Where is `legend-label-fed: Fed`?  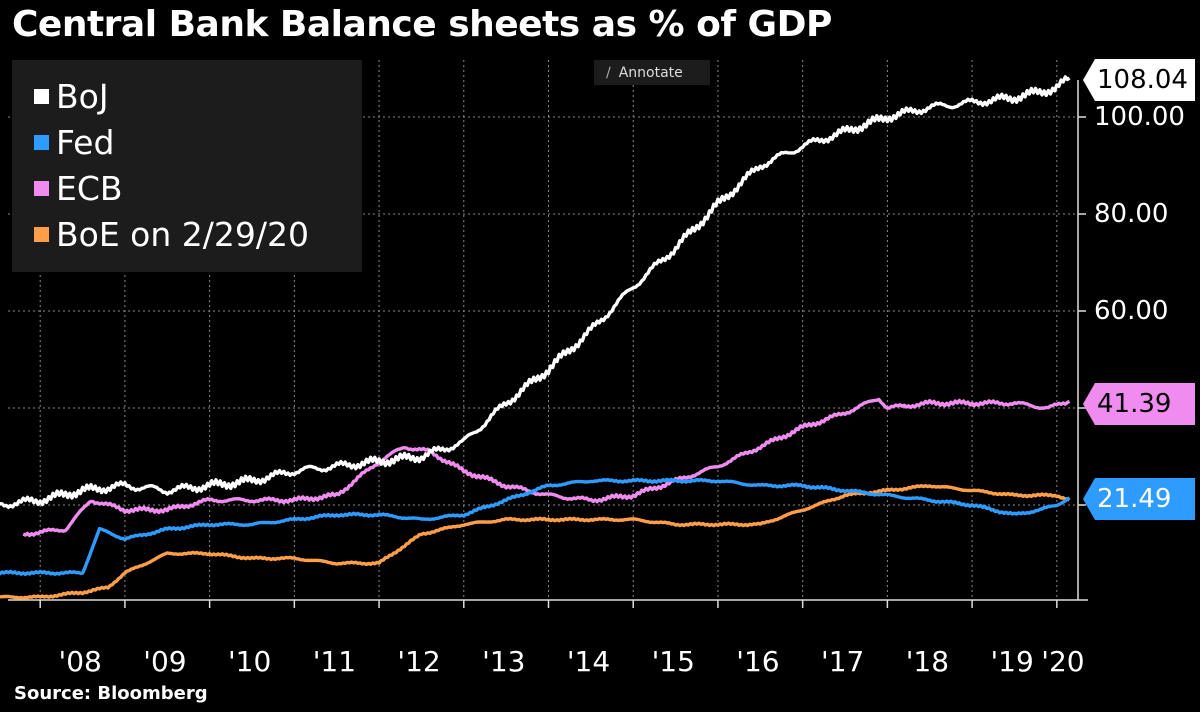
legend-label-fed: Fed is located at coordinates (85, 142).